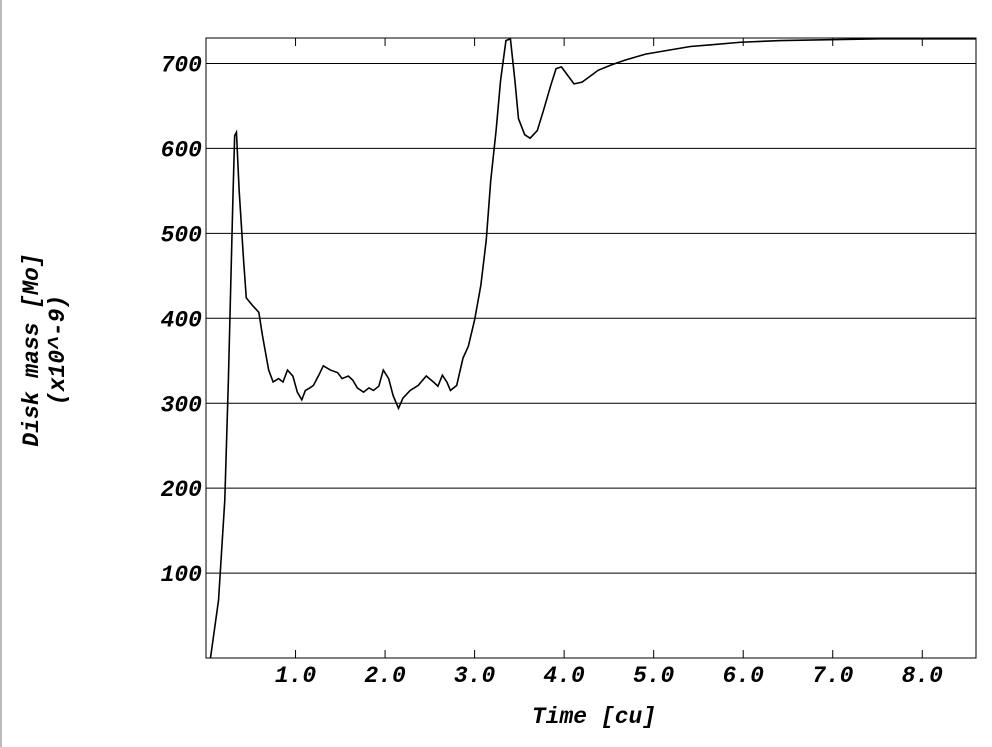  What do you see at coordinates (182, 490) in the screenshot?
I see `y-tick-label: 200` at bounding box center [182, 490].